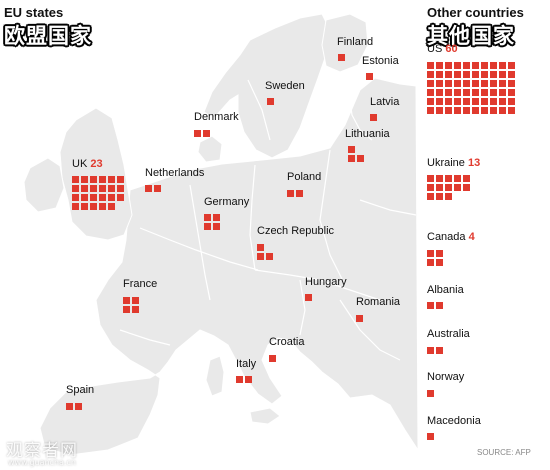 This screenshot has height=470, width=550. Describe the element at coordinates (369, 76) in the screenshot. I see `marker-square-estonia` at that location.